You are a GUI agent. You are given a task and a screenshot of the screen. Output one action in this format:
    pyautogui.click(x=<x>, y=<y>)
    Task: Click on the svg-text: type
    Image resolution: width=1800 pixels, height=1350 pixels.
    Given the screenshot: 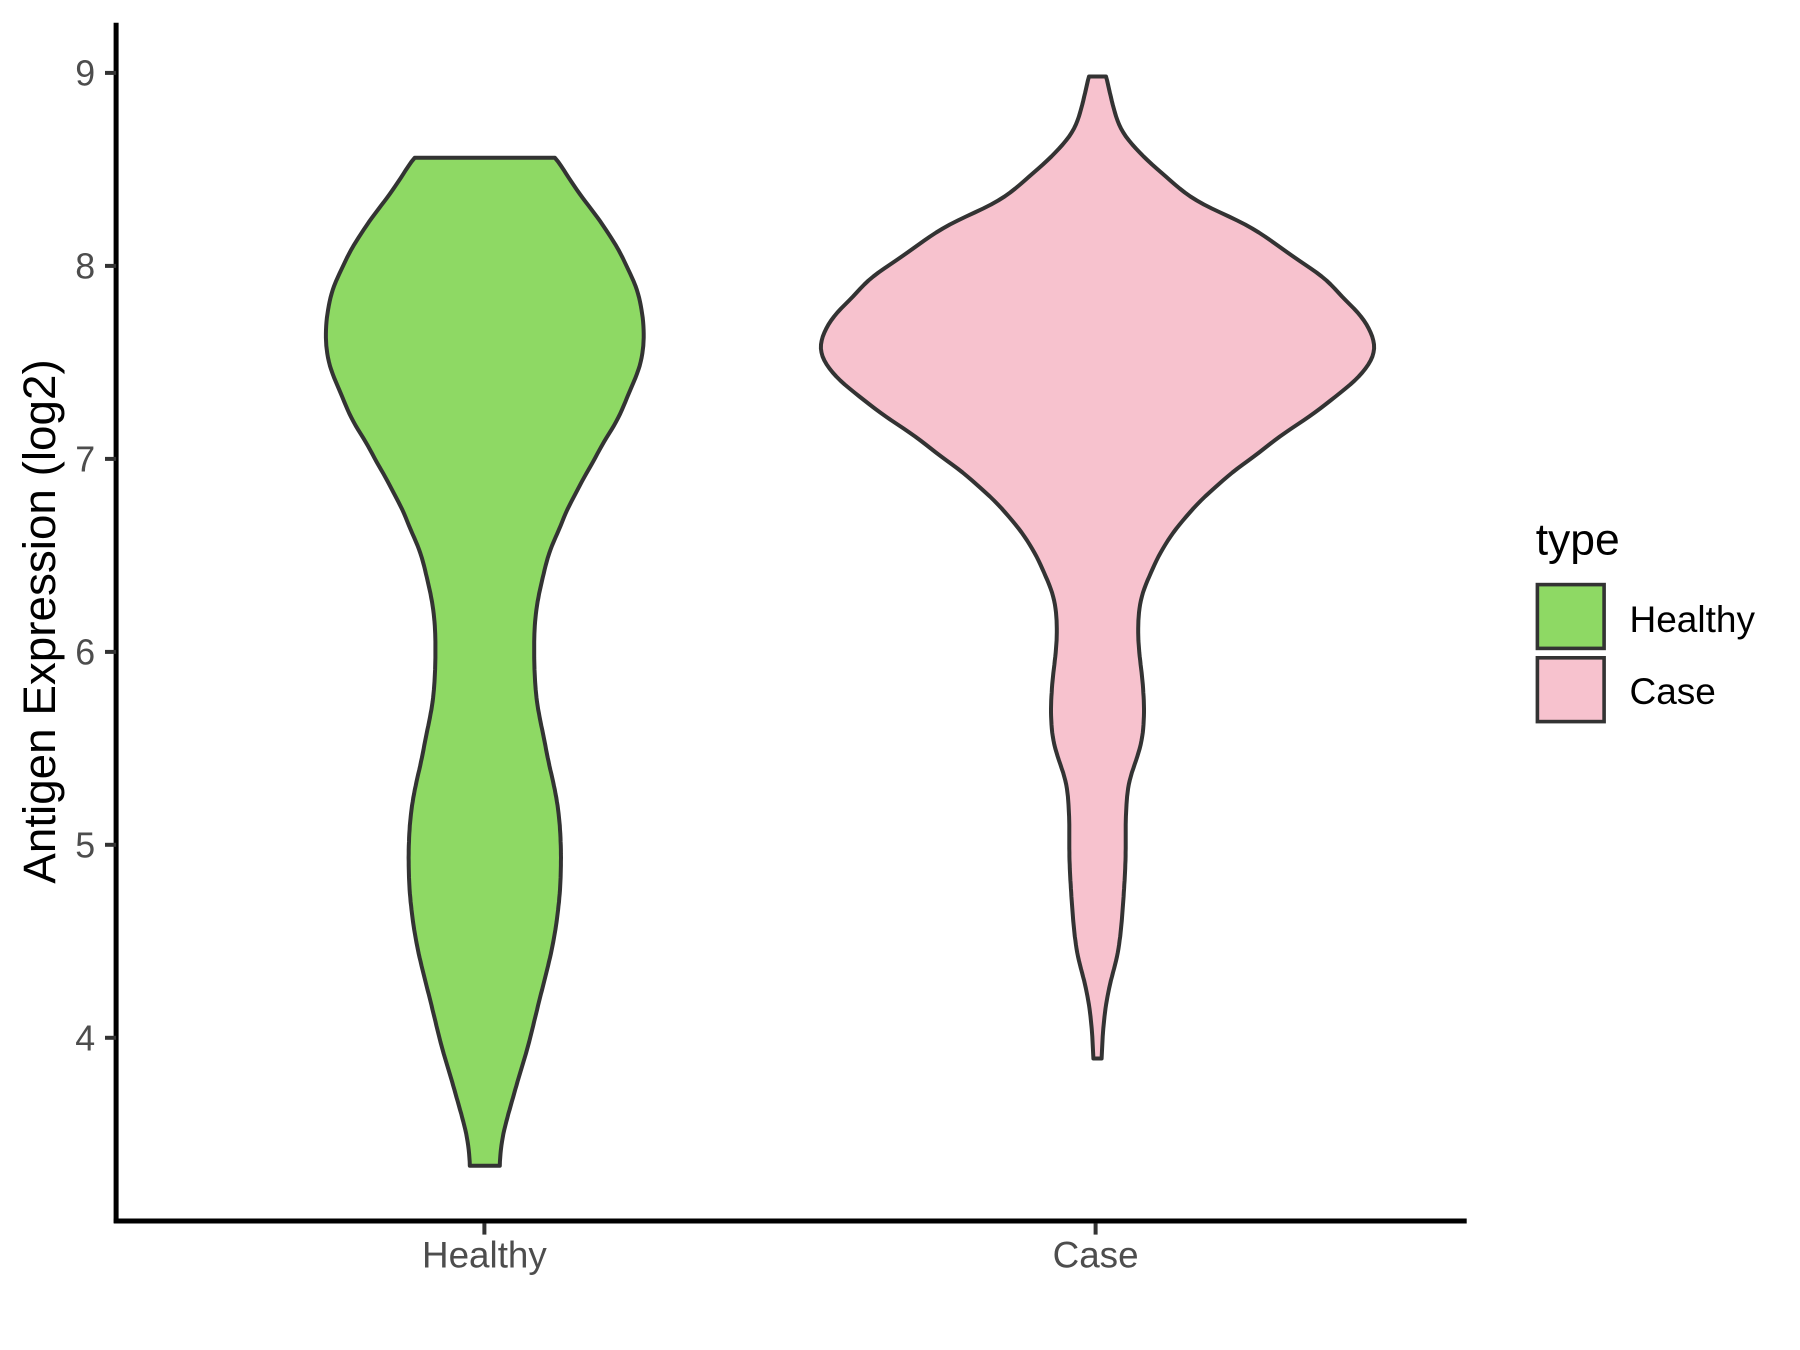 What is the action you would take?
    pyautogui.click(x=1578, y=540)
    